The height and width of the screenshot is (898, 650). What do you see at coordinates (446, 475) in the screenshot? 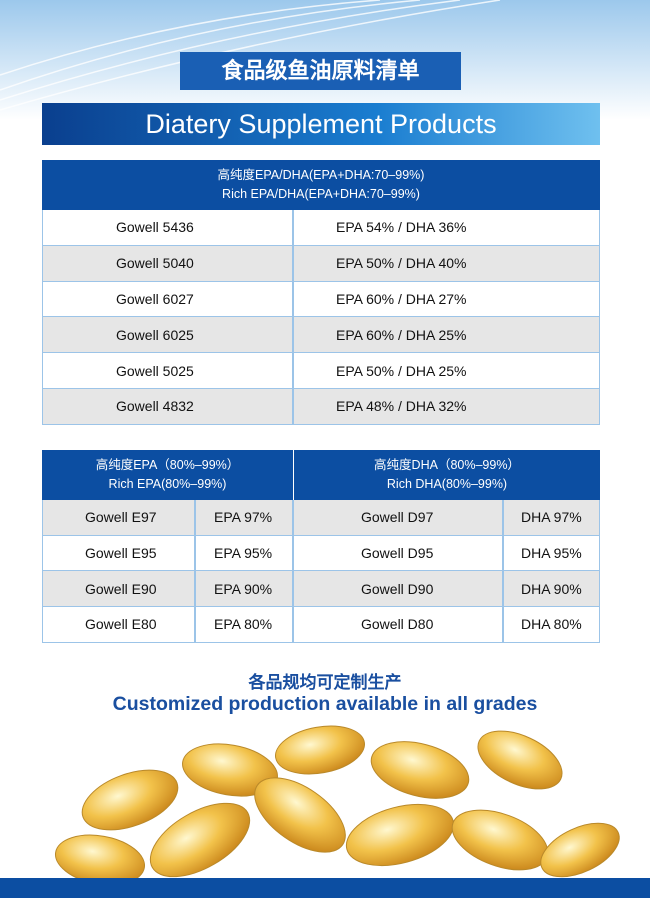
I see `table-header: 高纯度DHA（80%–99%） Rich DHA(80%–99%)` at bounding box center [446, 475].